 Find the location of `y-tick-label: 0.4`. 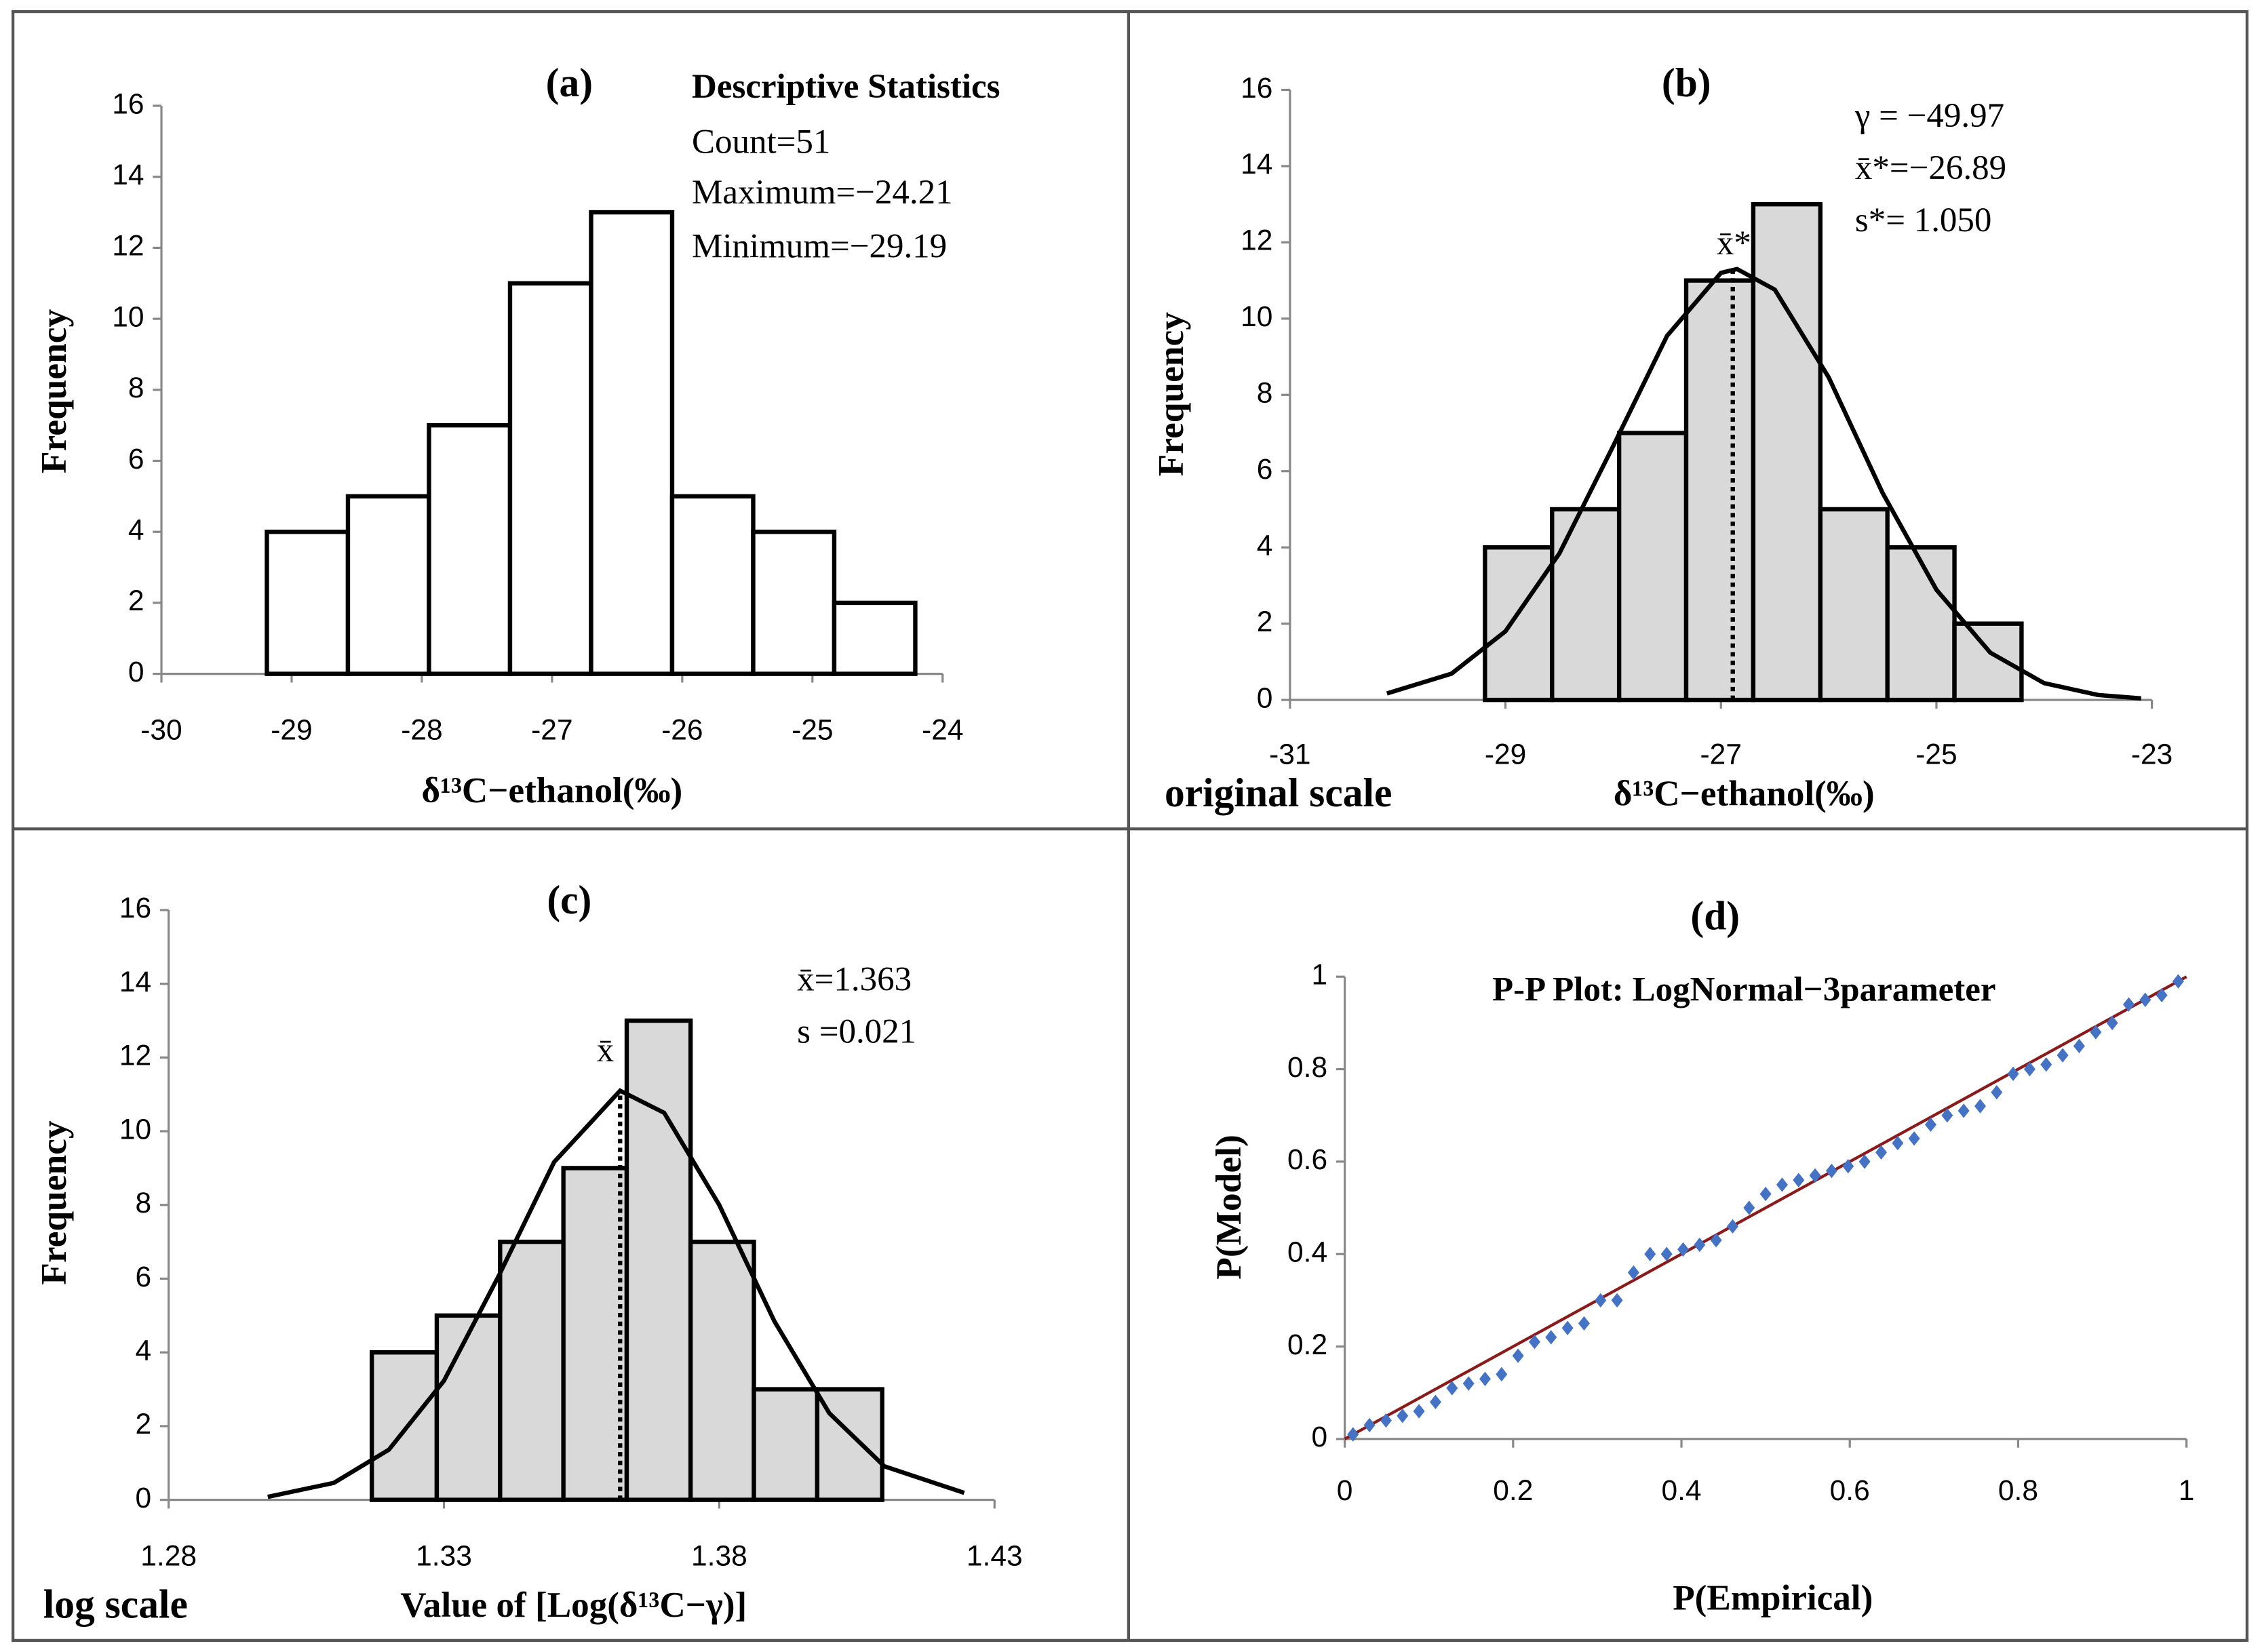

y-tick-label: 0.4 is located at coordinates (1307, 1252).